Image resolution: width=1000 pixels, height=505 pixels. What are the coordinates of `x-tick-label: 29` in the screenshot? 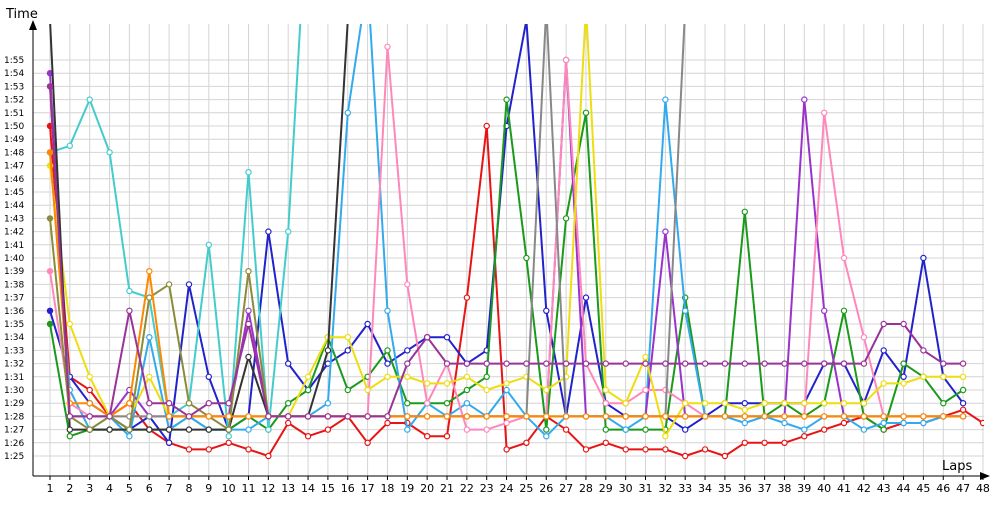 It's located at (606, 488).